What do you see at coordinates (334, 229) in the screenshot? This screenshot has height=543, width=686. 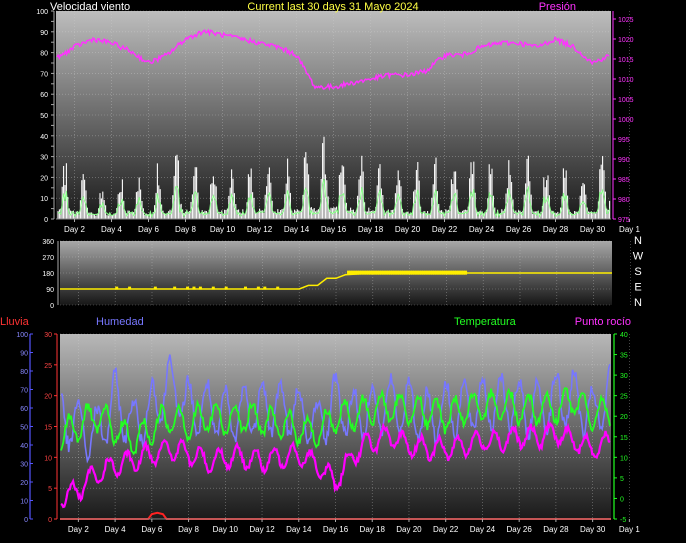 I see `x-tick-label: Day 16` at bounding box center [334, 229].